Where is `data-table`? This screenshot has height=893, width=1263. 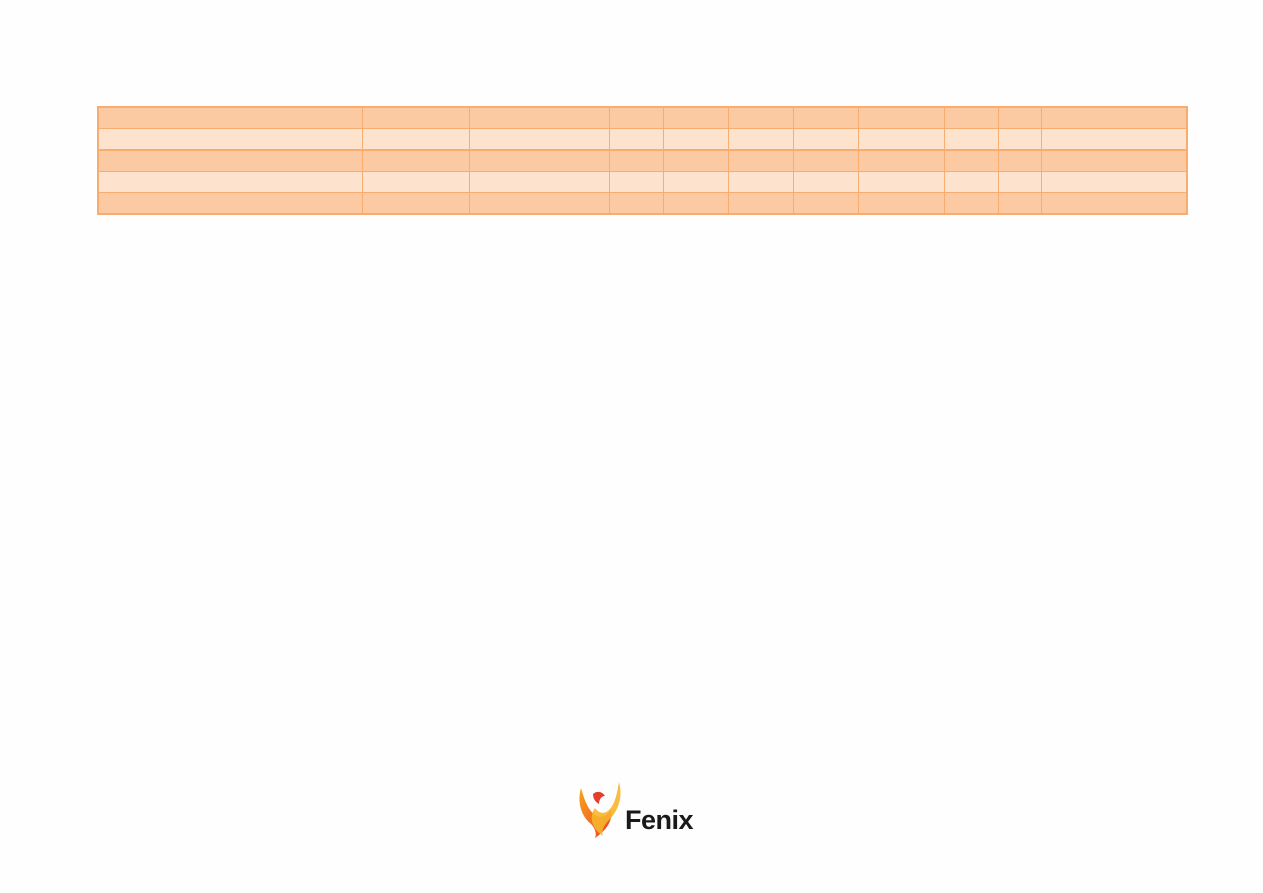 data-table is located at coordinates (642, 160).